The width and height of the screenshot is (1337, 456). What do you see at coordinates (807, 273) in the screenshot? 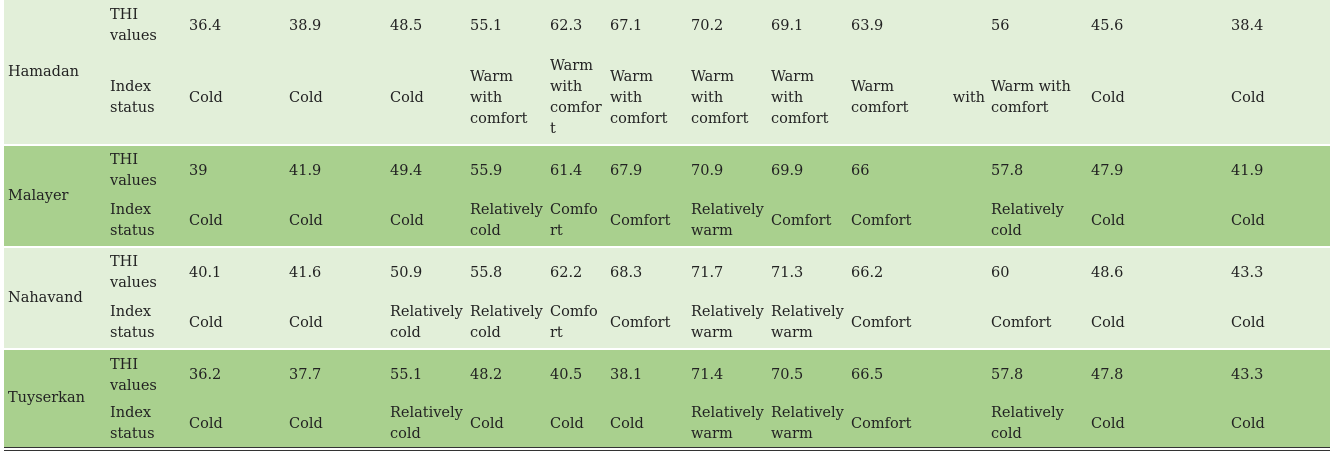
I see `thi-value: 71.3` at bounding box center [807, 273].